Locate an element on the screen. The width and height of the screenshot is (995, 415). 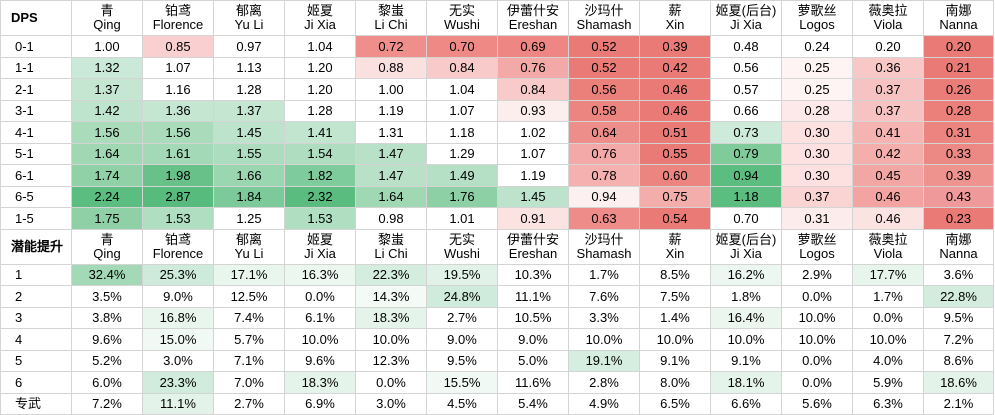
table-cell: 5.2% is located at coordinates (107, 360).